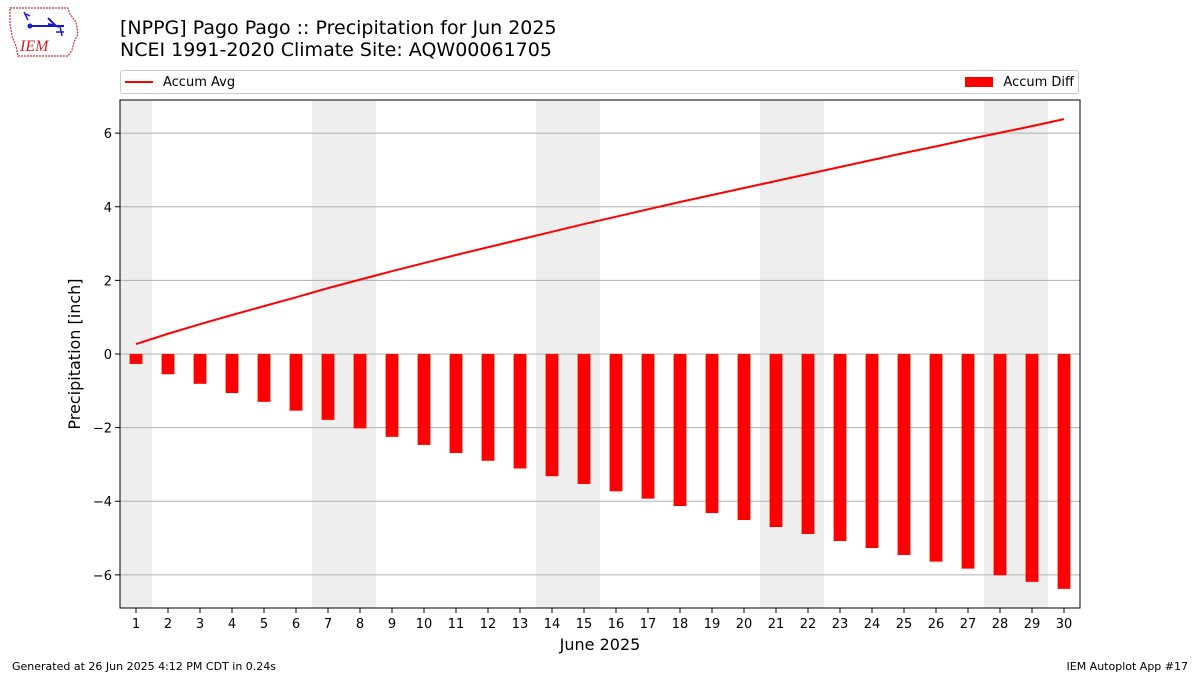  What do you see at coordinates (936, 624) in the screenshot?
I see `x-tick-label-26: 26` at bounding box center [936, 624].